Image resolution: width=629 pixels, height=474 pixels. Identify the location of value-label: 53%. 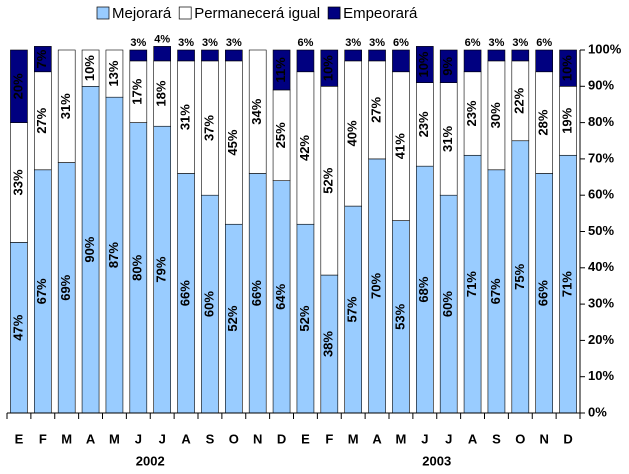
(399, 316).